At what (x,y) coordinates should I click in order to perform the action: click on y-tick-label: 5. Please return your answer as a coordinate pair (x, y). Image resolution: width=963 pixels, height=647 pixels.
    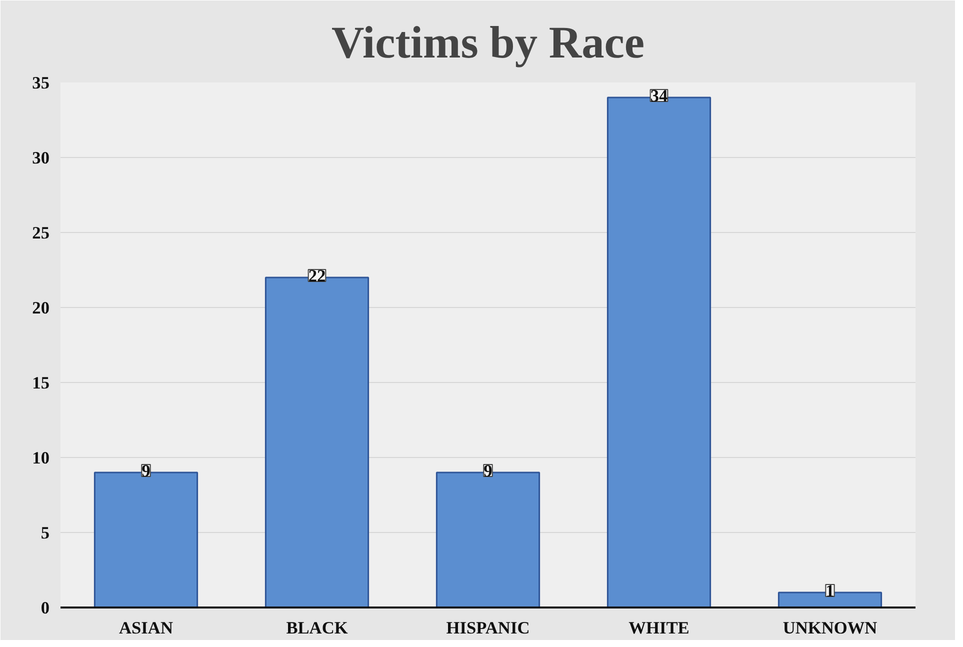
    Looking at the image, I should click on (45, 533).